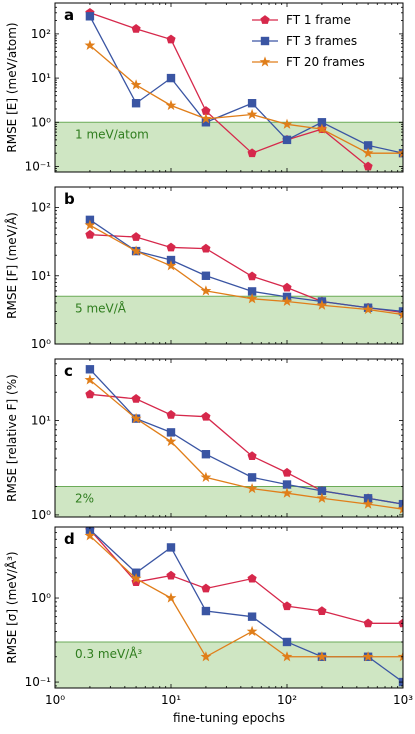  What do you see at coordinates (171, 700) in the screenshot?
I see `x-tick-label: 10¹` at bounding box center [171, 700].